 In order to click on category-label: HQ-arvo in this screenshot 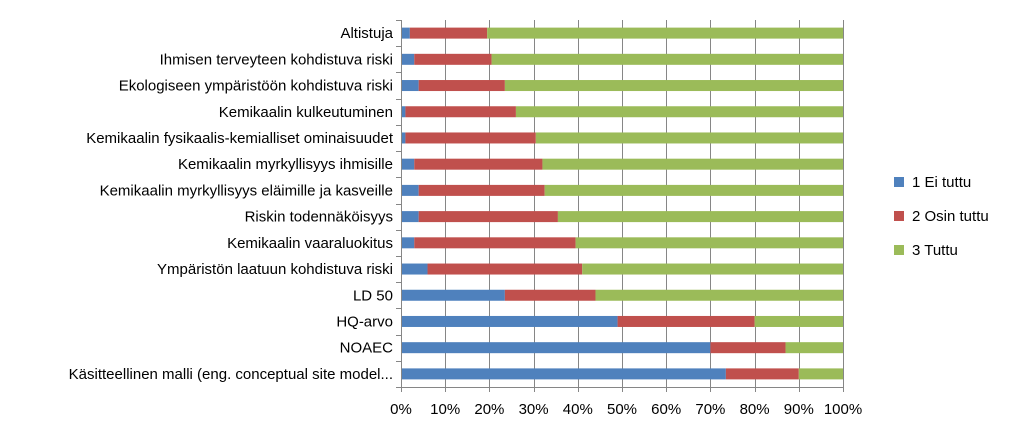, I will do `click(364, 321)`.